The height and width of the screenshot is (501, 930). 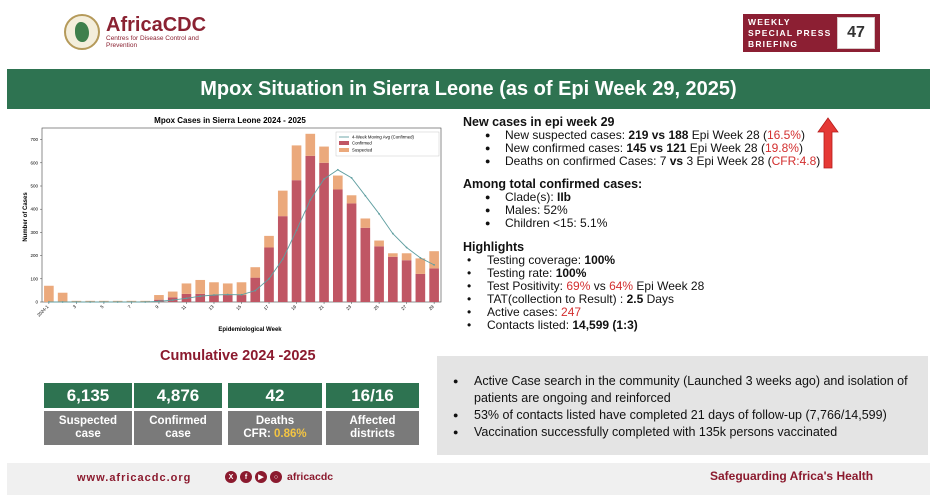 I want to click on active-cases-item: Active cases: 247, so click(x=655, y=313).